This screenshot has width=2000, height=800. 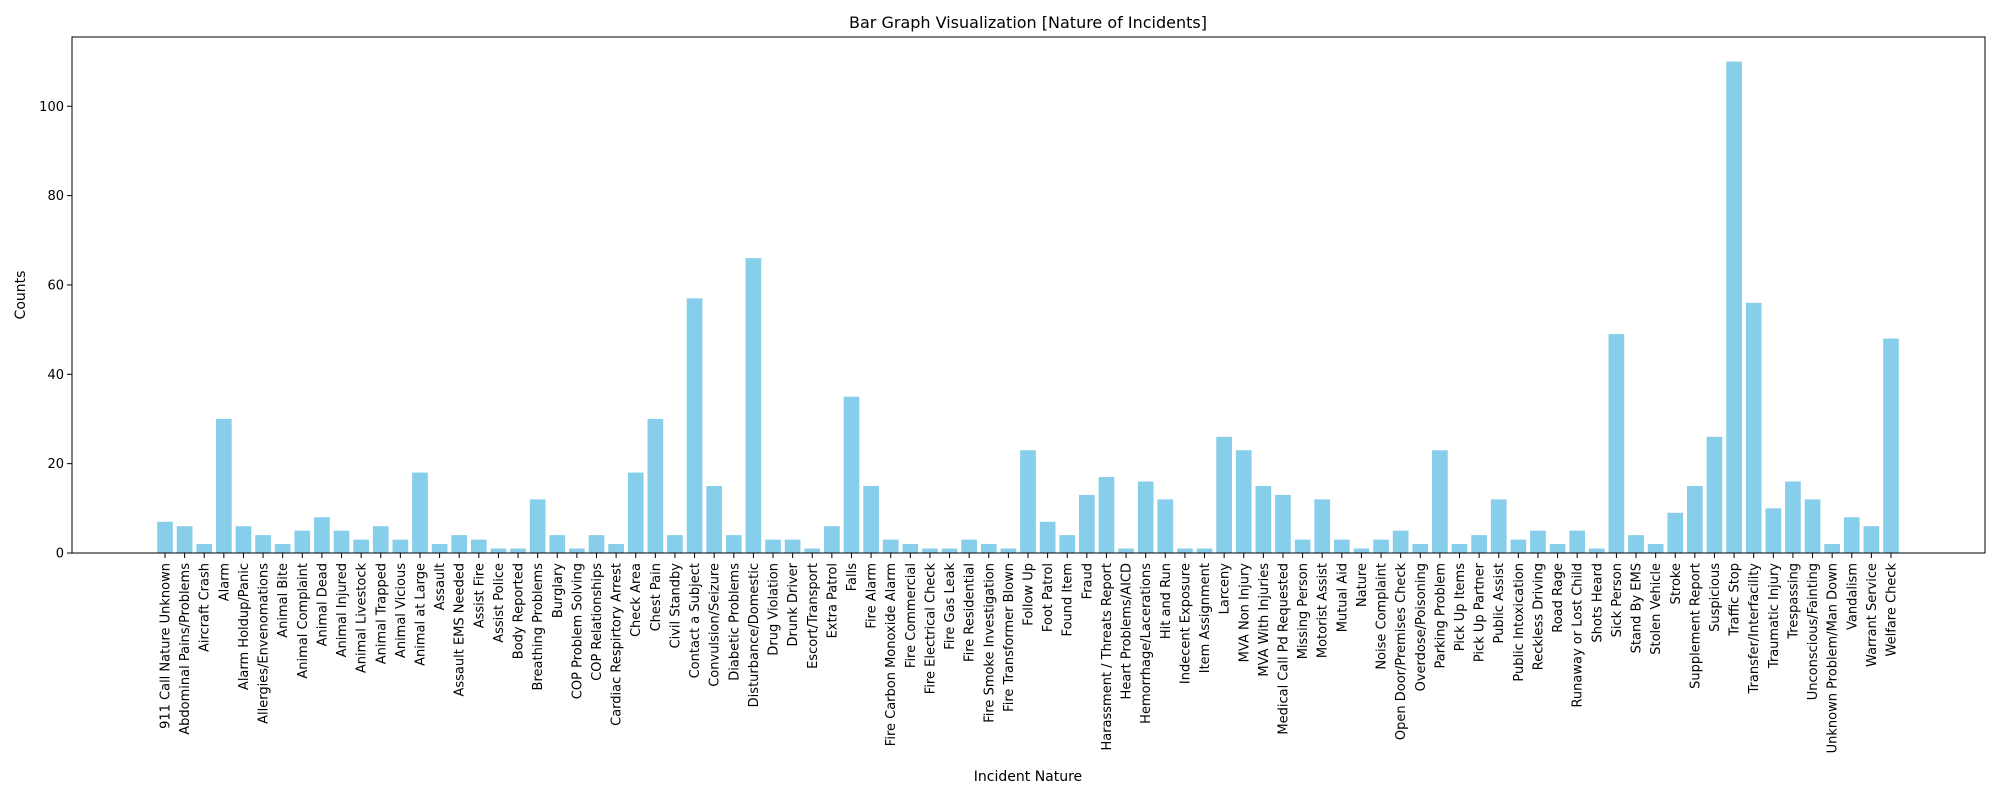 I want to click on x-tick-label: Fire Transformer Blown, so click(x=1009, y=637).